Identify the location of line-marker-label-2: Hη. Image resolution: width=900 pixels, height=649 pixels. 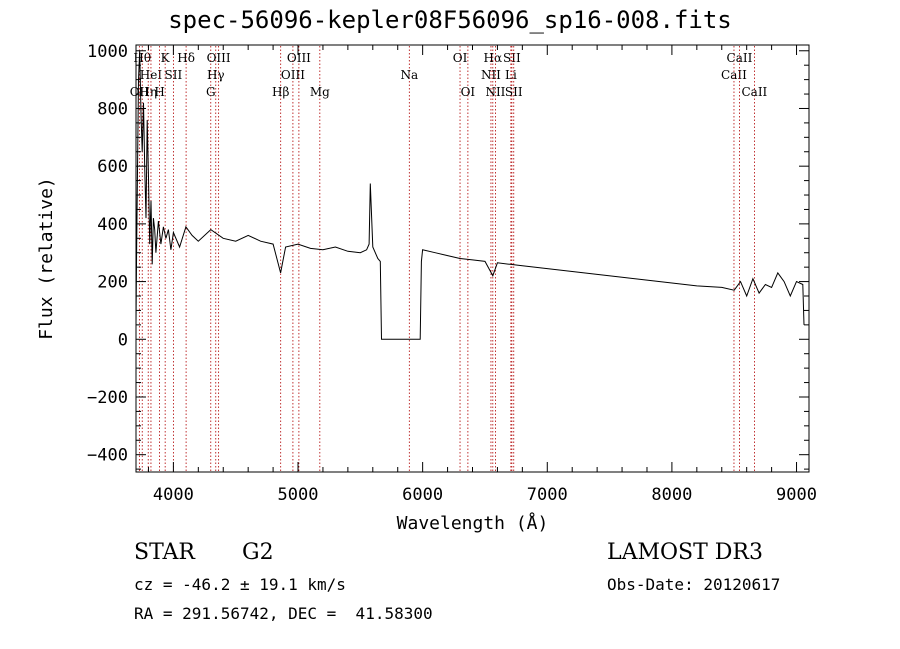
(148, 92).